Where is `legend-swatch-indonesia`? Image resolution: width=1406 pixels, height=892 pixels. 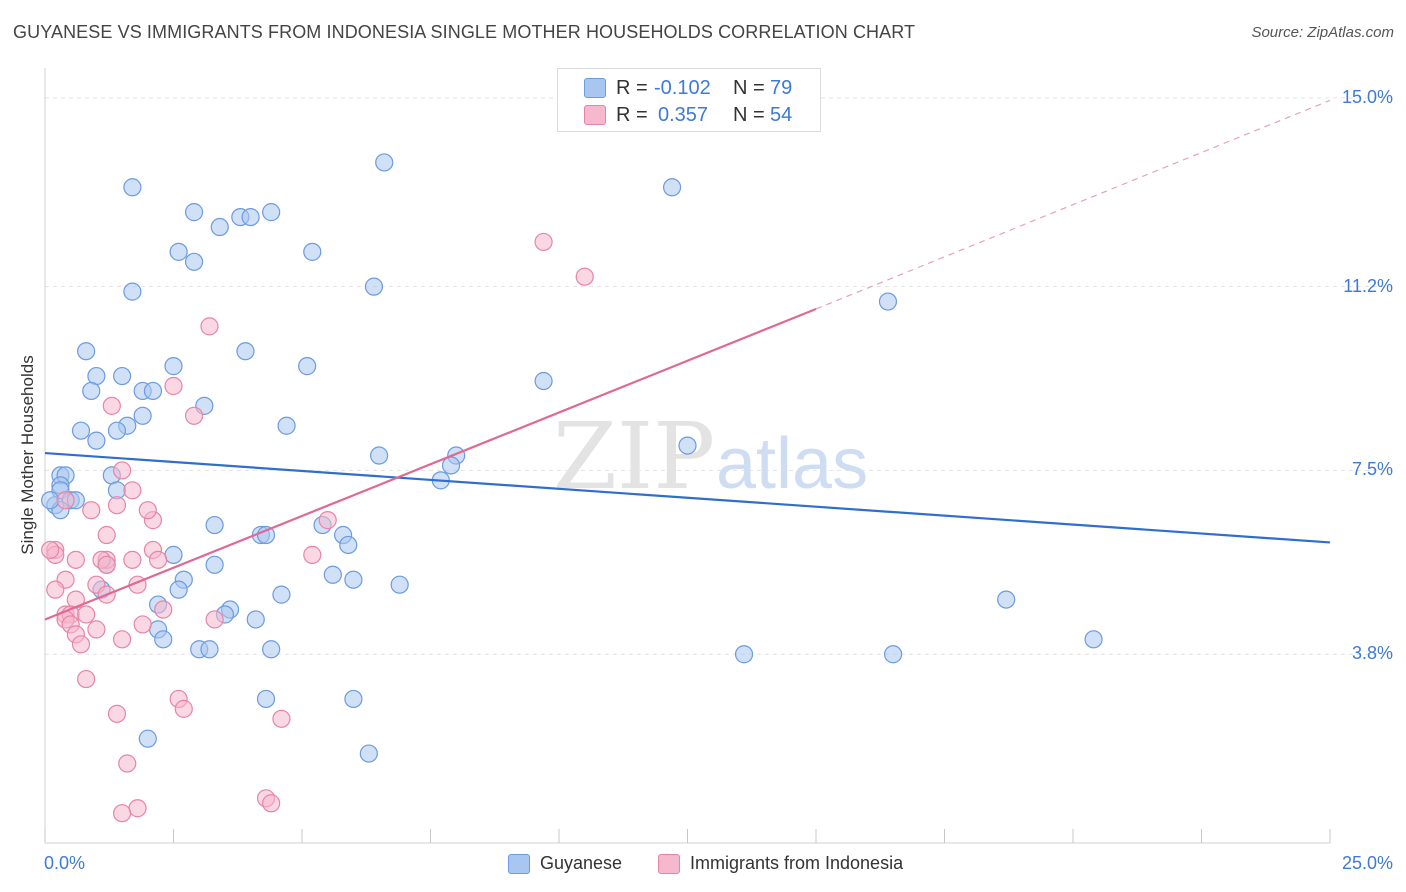 legend-swatch-indonesia is located at coordinates (595, 115).